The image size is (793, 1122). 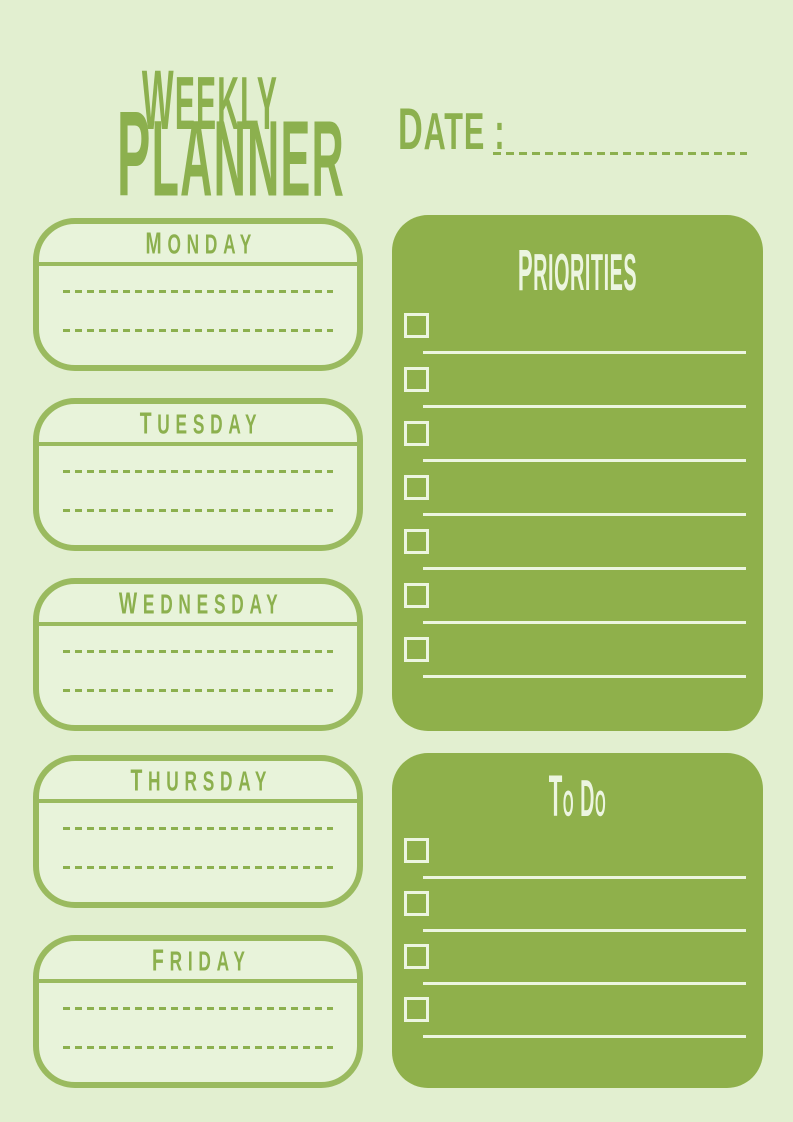 I want to click on day-title: THURSDAY, so click(x=200, y=779).